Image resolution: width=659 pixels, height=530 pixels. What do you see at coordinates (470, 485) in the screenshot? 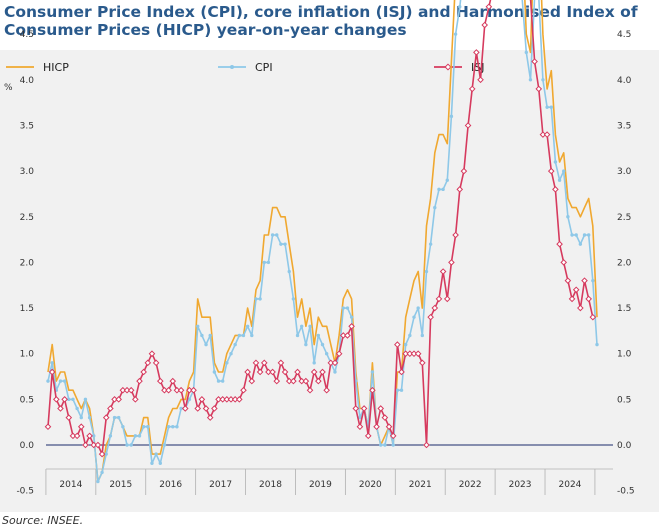
I see `x-tick-label: 2022` at bounding box center [470, 485].